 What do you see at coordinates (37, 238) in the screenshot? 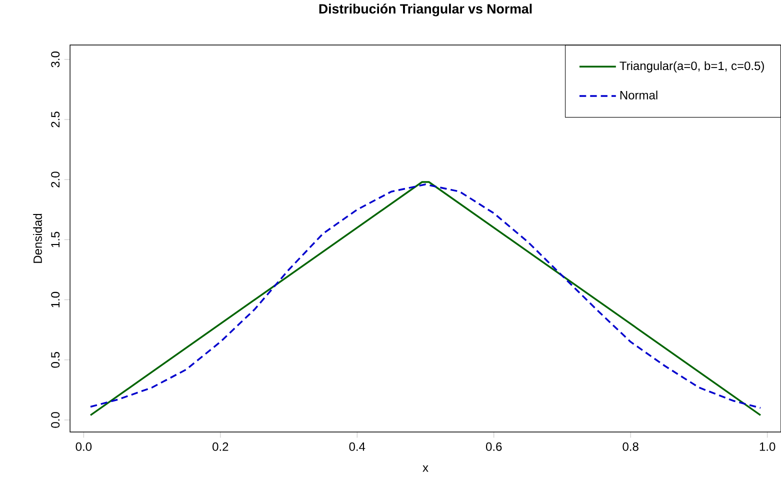
I see `y-axis-title: Densidad` at bounding box center [37, 238].